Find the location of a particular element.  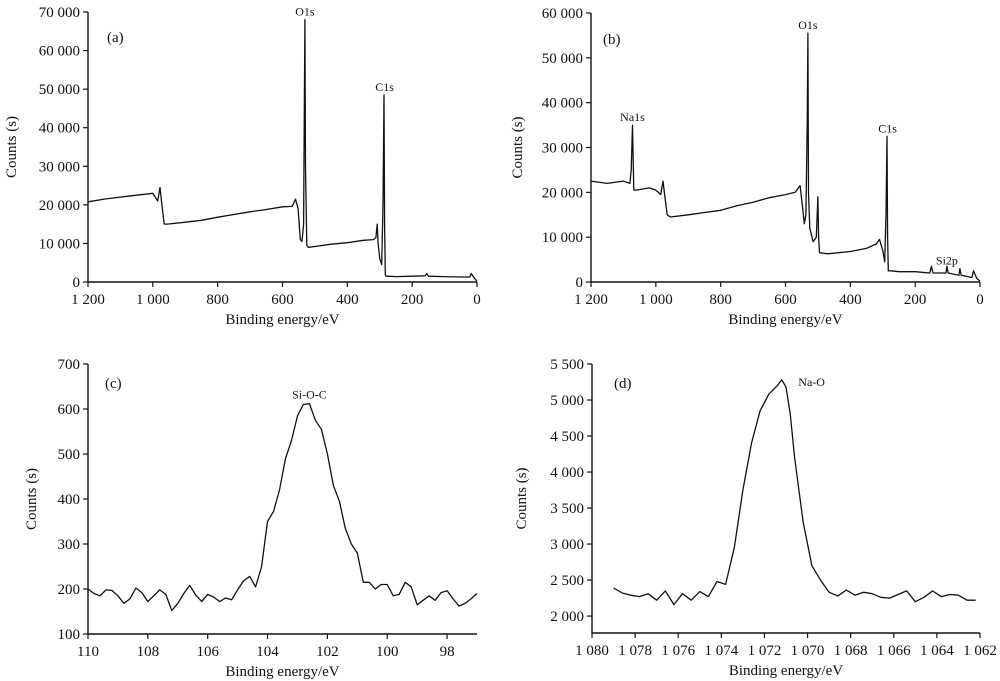

y-tick-label: 70 000 is located at coordinates (59, 13).